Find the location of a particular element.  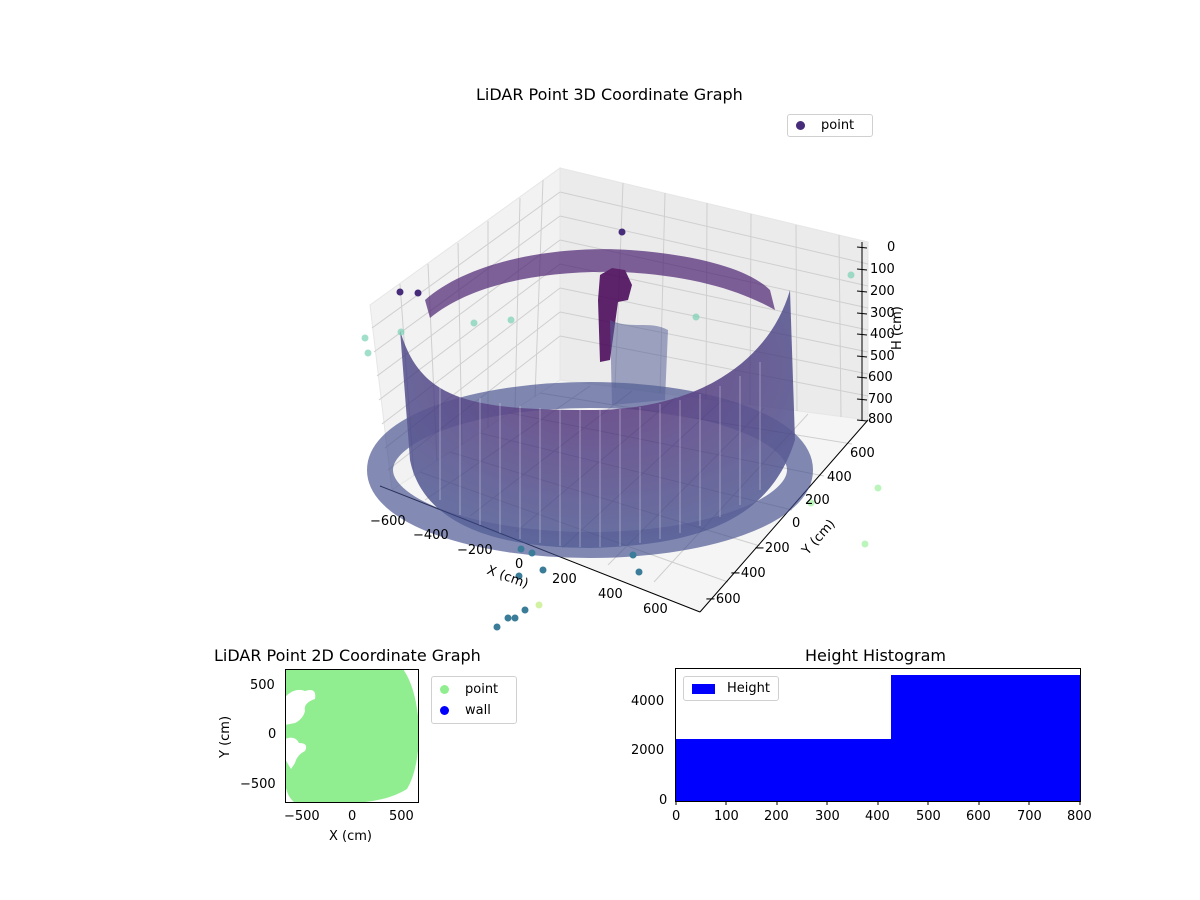

hist-legend: Height is located at coordinates (731, 688).